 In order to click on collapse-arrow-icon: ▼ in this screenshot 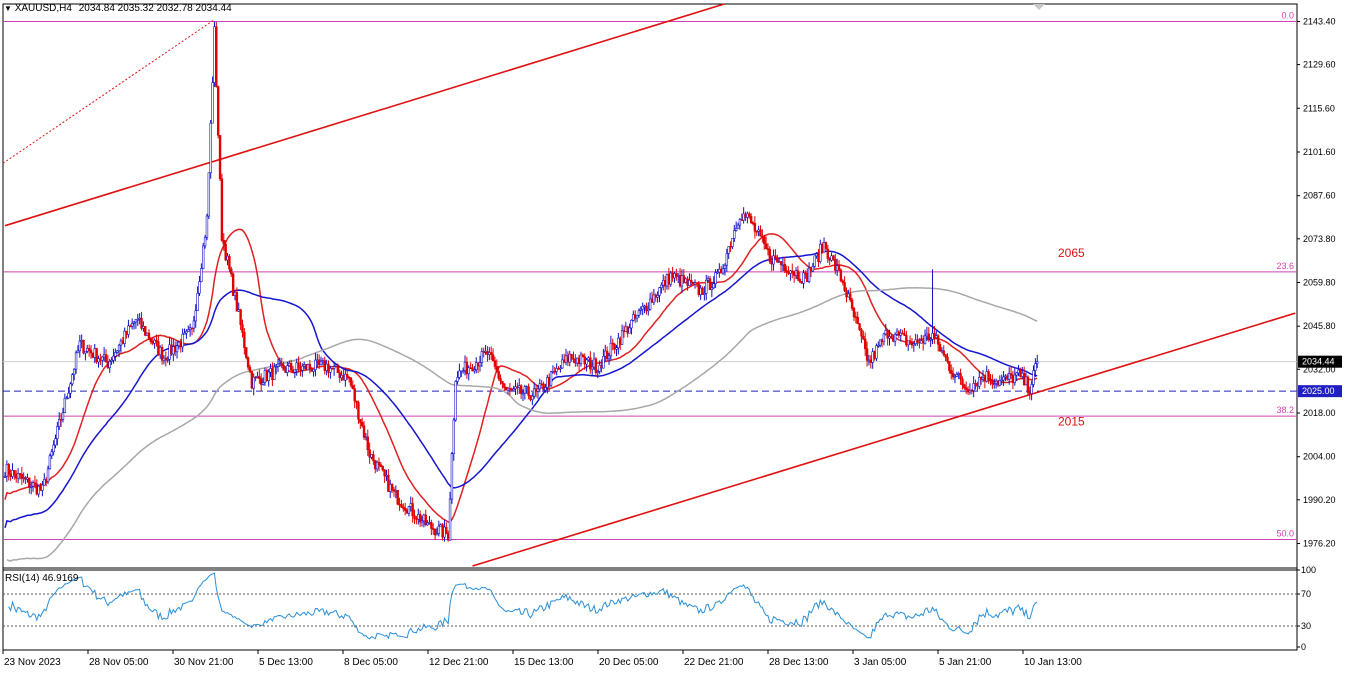, I will do `click(8, 8)`.